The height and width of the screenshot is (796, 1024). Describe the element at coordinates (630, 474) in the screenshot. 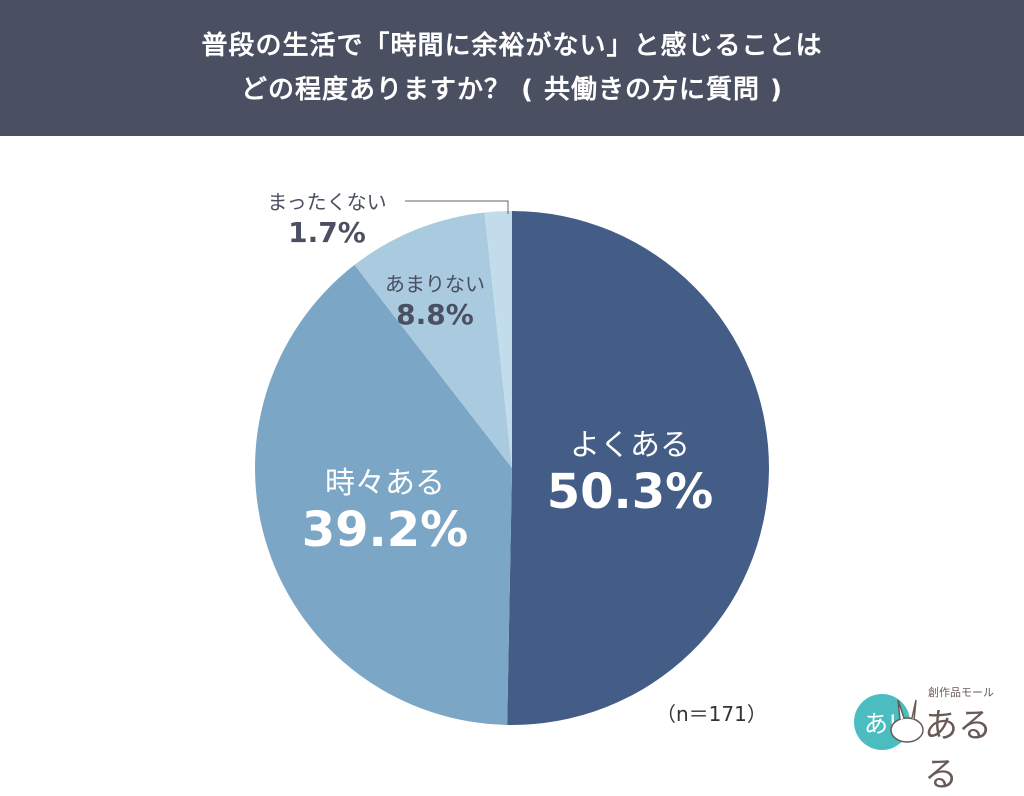

I see `slice-label-yoku-aru: よくある 50.3%` at that location.